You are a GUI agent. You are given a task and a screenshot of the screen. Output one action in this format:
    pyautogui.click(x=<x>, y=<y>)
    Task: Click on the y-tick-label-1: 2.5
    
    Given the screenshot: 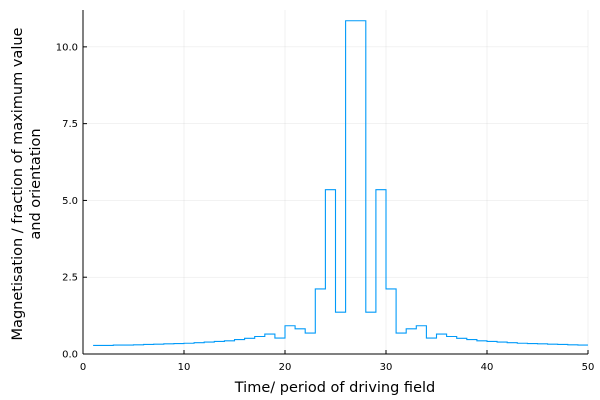 What is the action you would take?
    pyautogui.click(x=70, y=278)
    